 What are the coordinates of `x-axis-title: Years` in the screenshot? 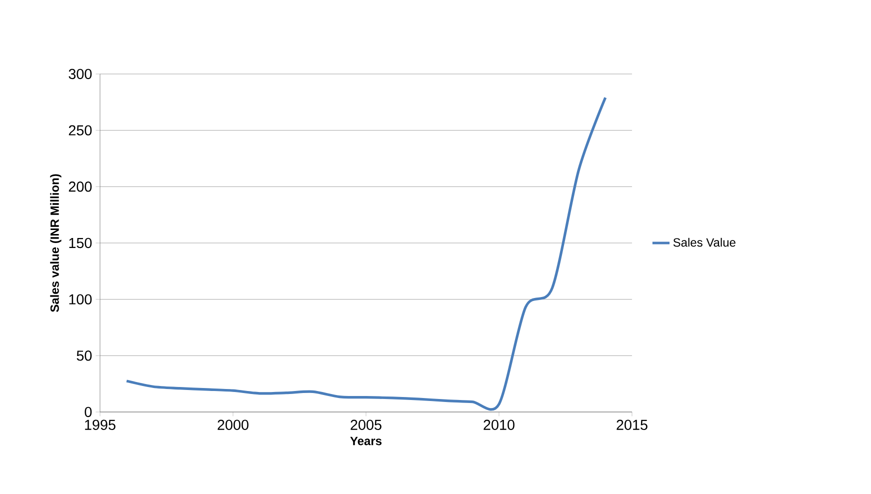 It's located at (366, 441).